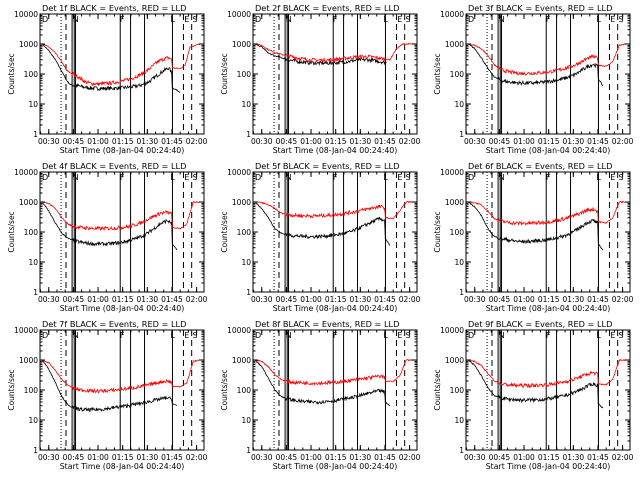 This screenshot has width=640, height=480. What do you see at coordinates (114, 8) in the screenshot?
I see `panel-title: Det 1f BLACK = Events, RED = LLD` at bounding box center [114, 8].